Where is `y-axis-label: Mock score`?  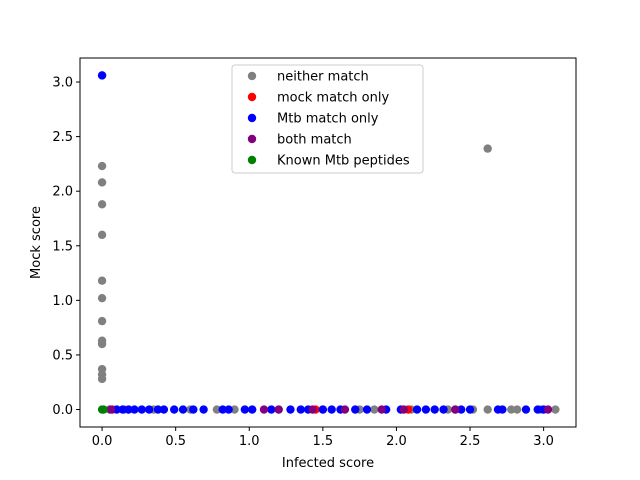 y-axis-label: Mock score is located at coordinates (36, 242).